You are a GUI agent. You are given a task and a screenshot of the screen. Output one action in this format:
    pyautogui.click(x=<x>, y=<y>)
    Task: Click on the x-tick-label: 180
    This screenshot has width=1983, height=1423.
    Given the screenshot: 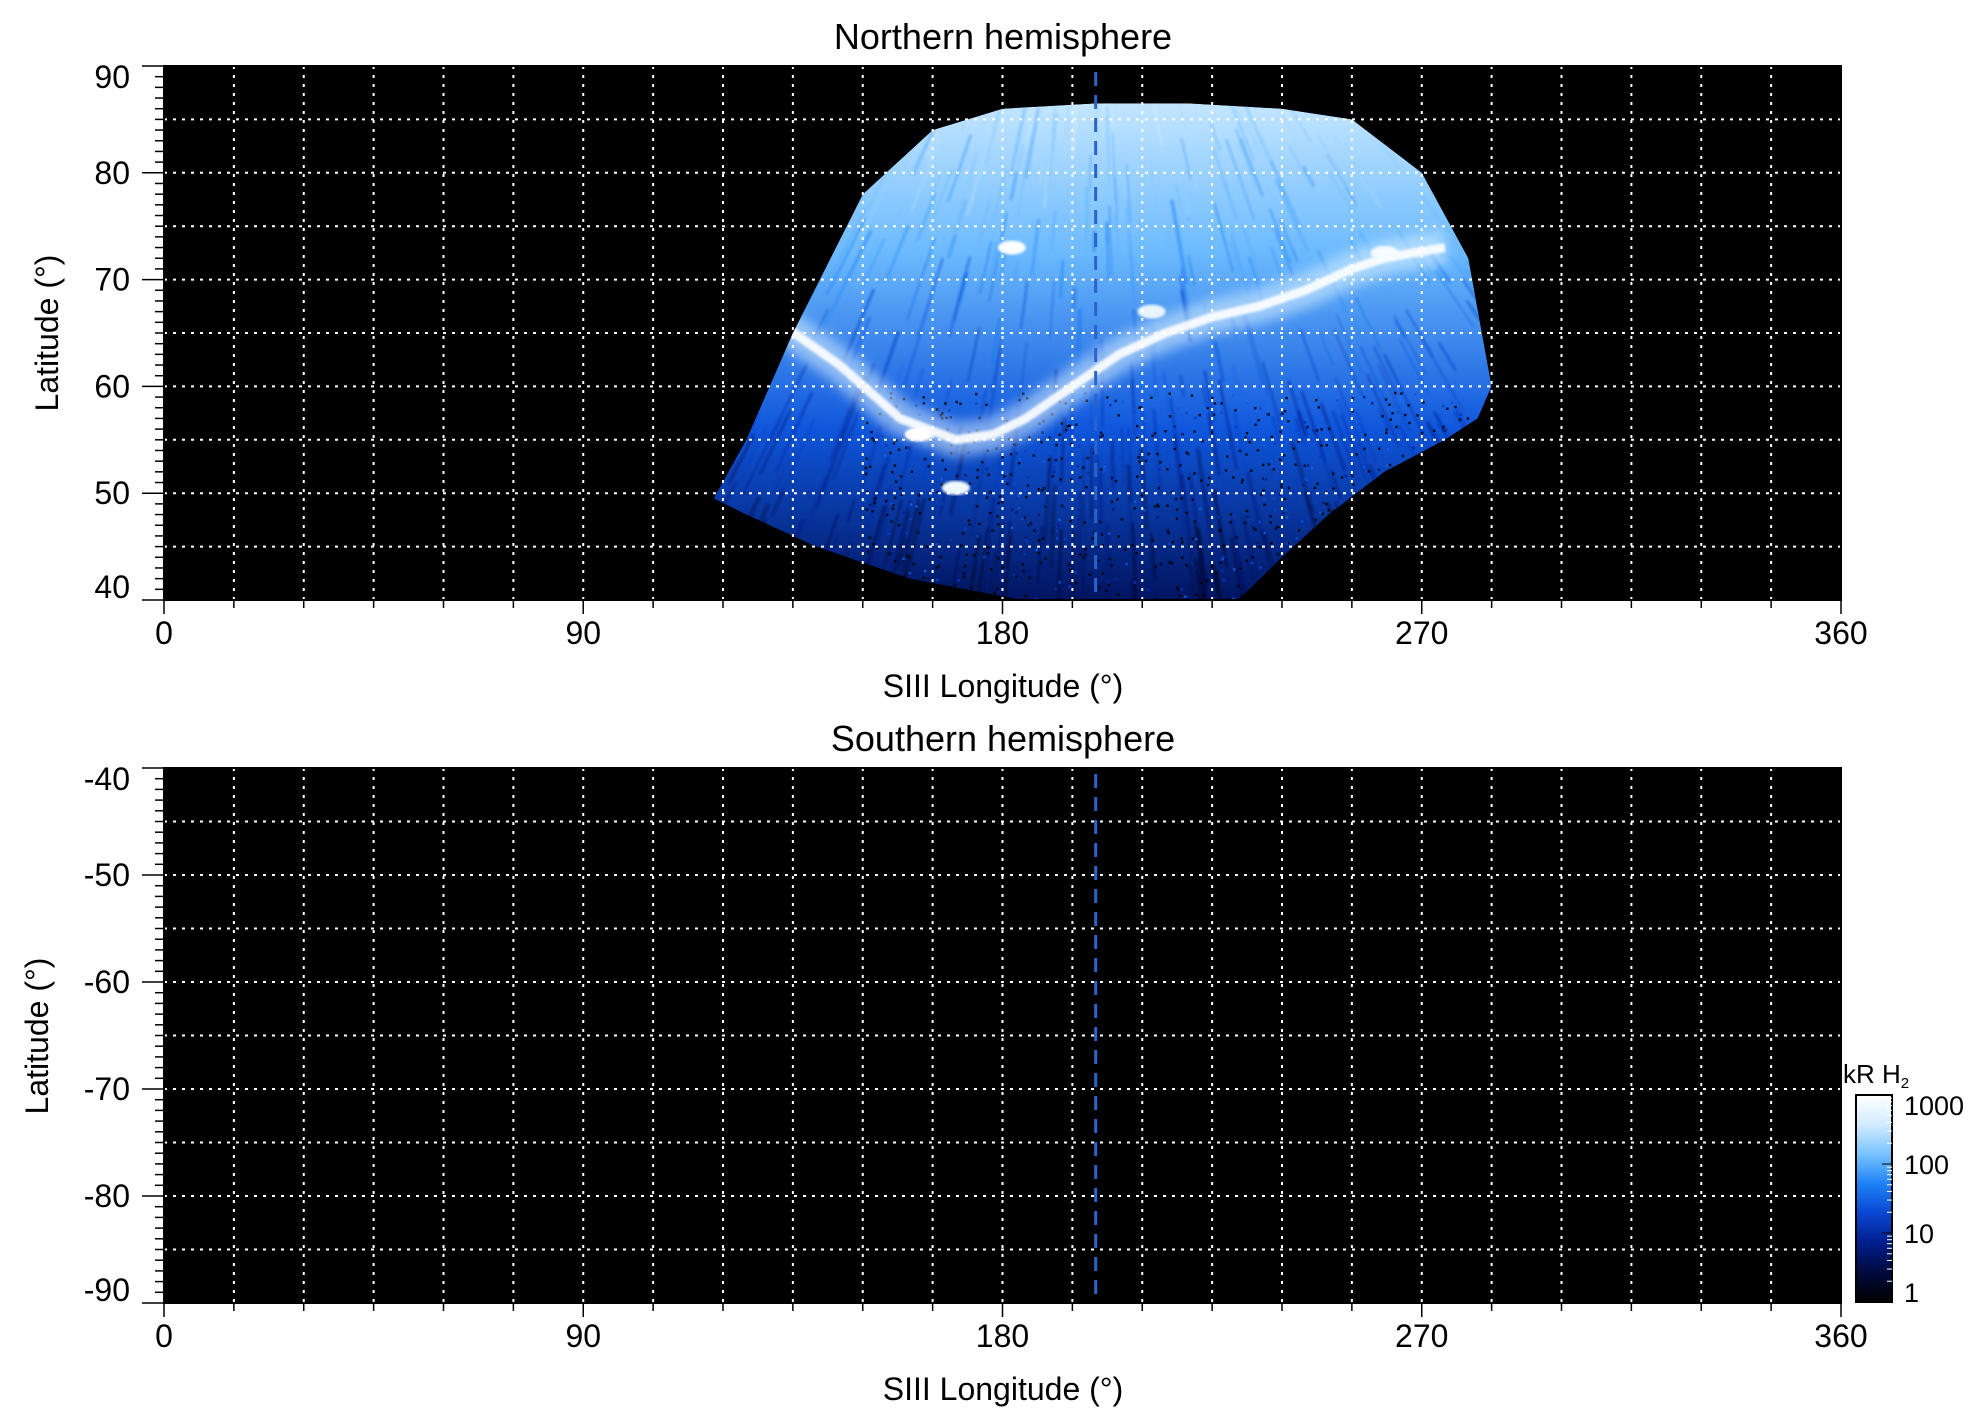 What is the action you would take?
    pyautogui.click(x=1002, y=633)
    